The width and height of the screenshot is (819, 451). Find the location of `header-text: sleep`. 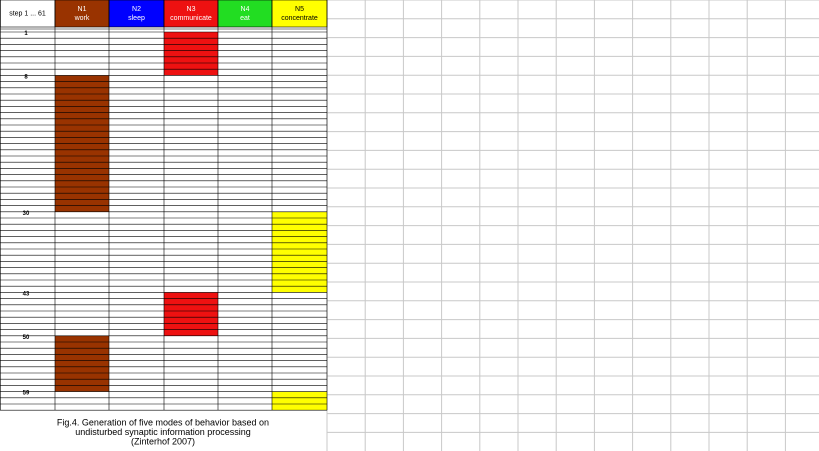

header-text: sleep is located at coordinates (136, 18).